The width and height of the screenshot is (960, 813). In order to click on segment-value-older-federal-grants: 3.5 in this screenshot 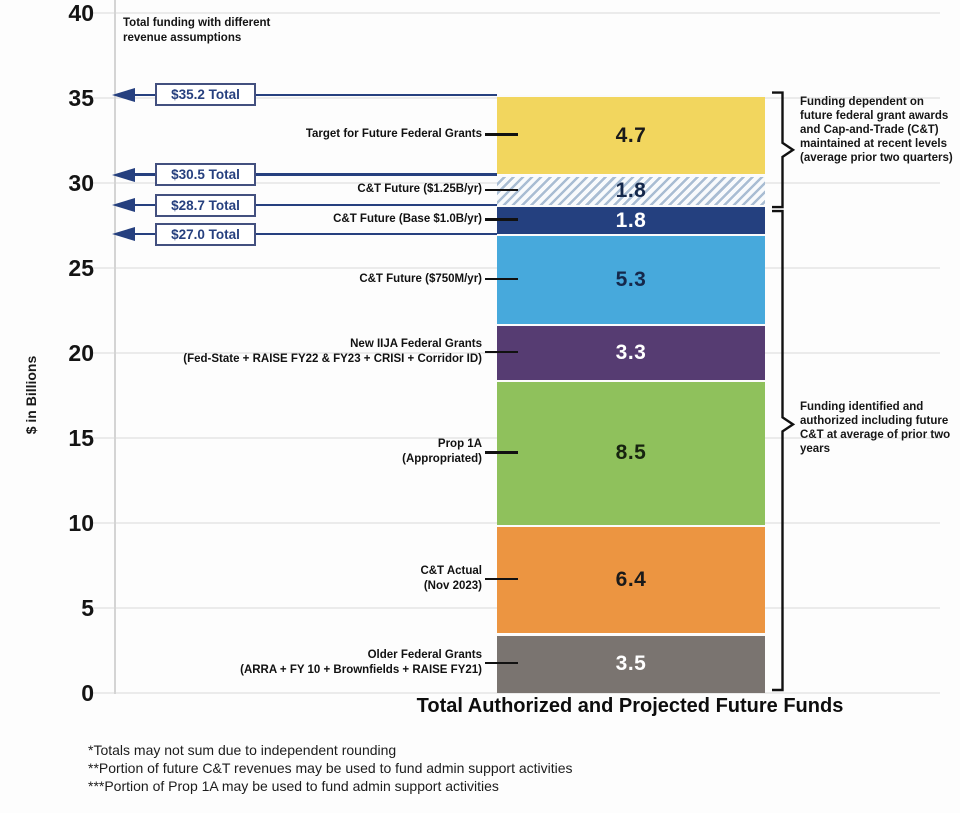, I will do `click(631, 664)`.